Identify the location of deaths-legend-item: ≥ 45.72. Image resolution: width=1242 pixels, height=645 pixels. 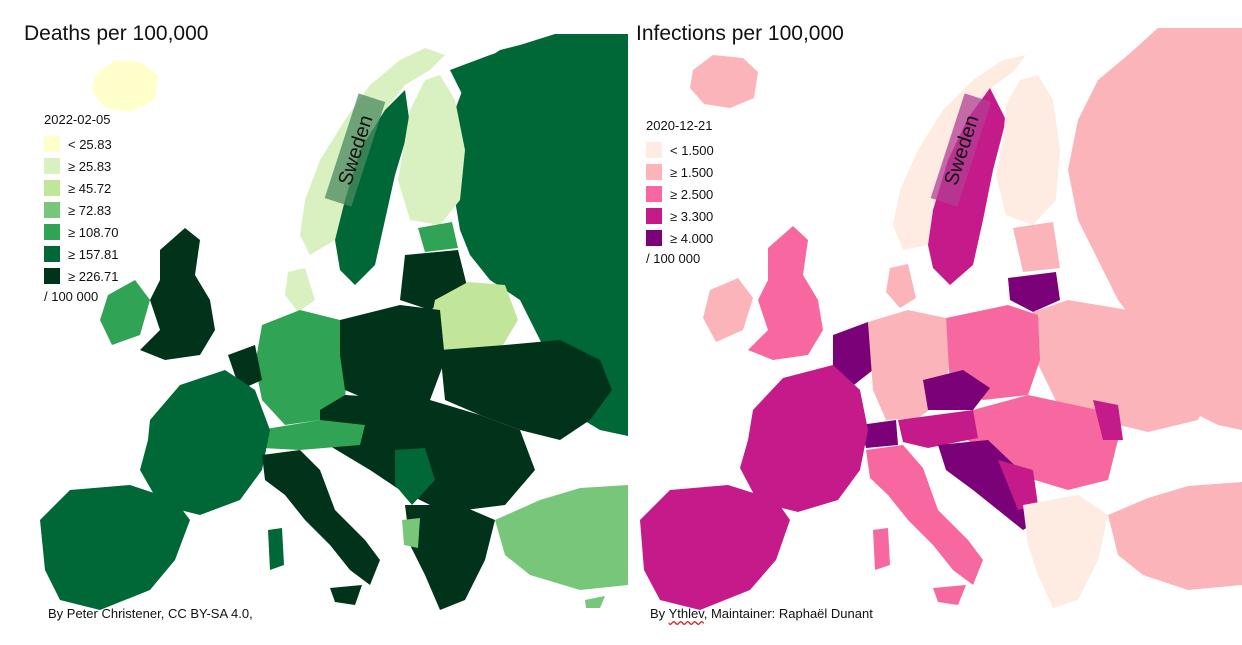
(81, 188).